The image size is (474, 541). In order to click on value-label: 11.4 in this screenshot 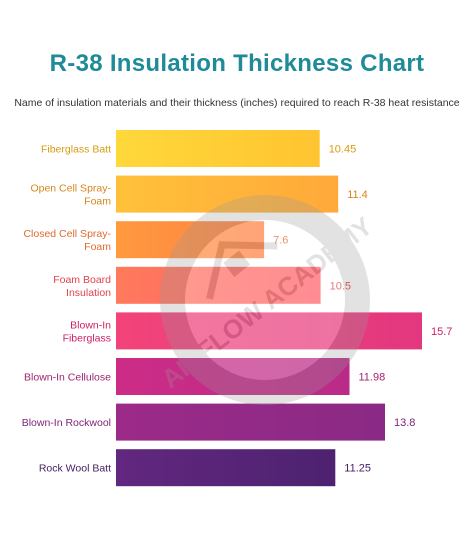, I will do `click(357, 195)`.